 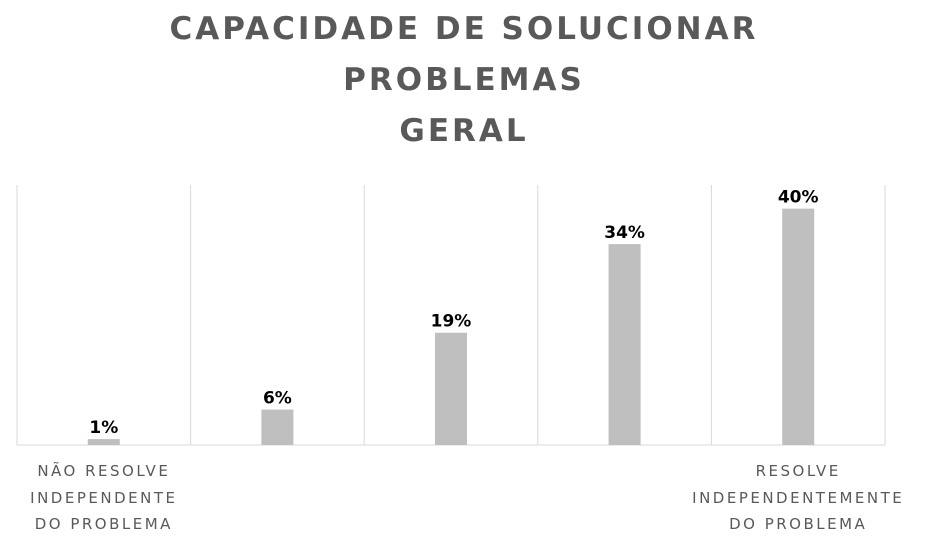 I want to click on data-label: 6%, so click(x=277, y=399).